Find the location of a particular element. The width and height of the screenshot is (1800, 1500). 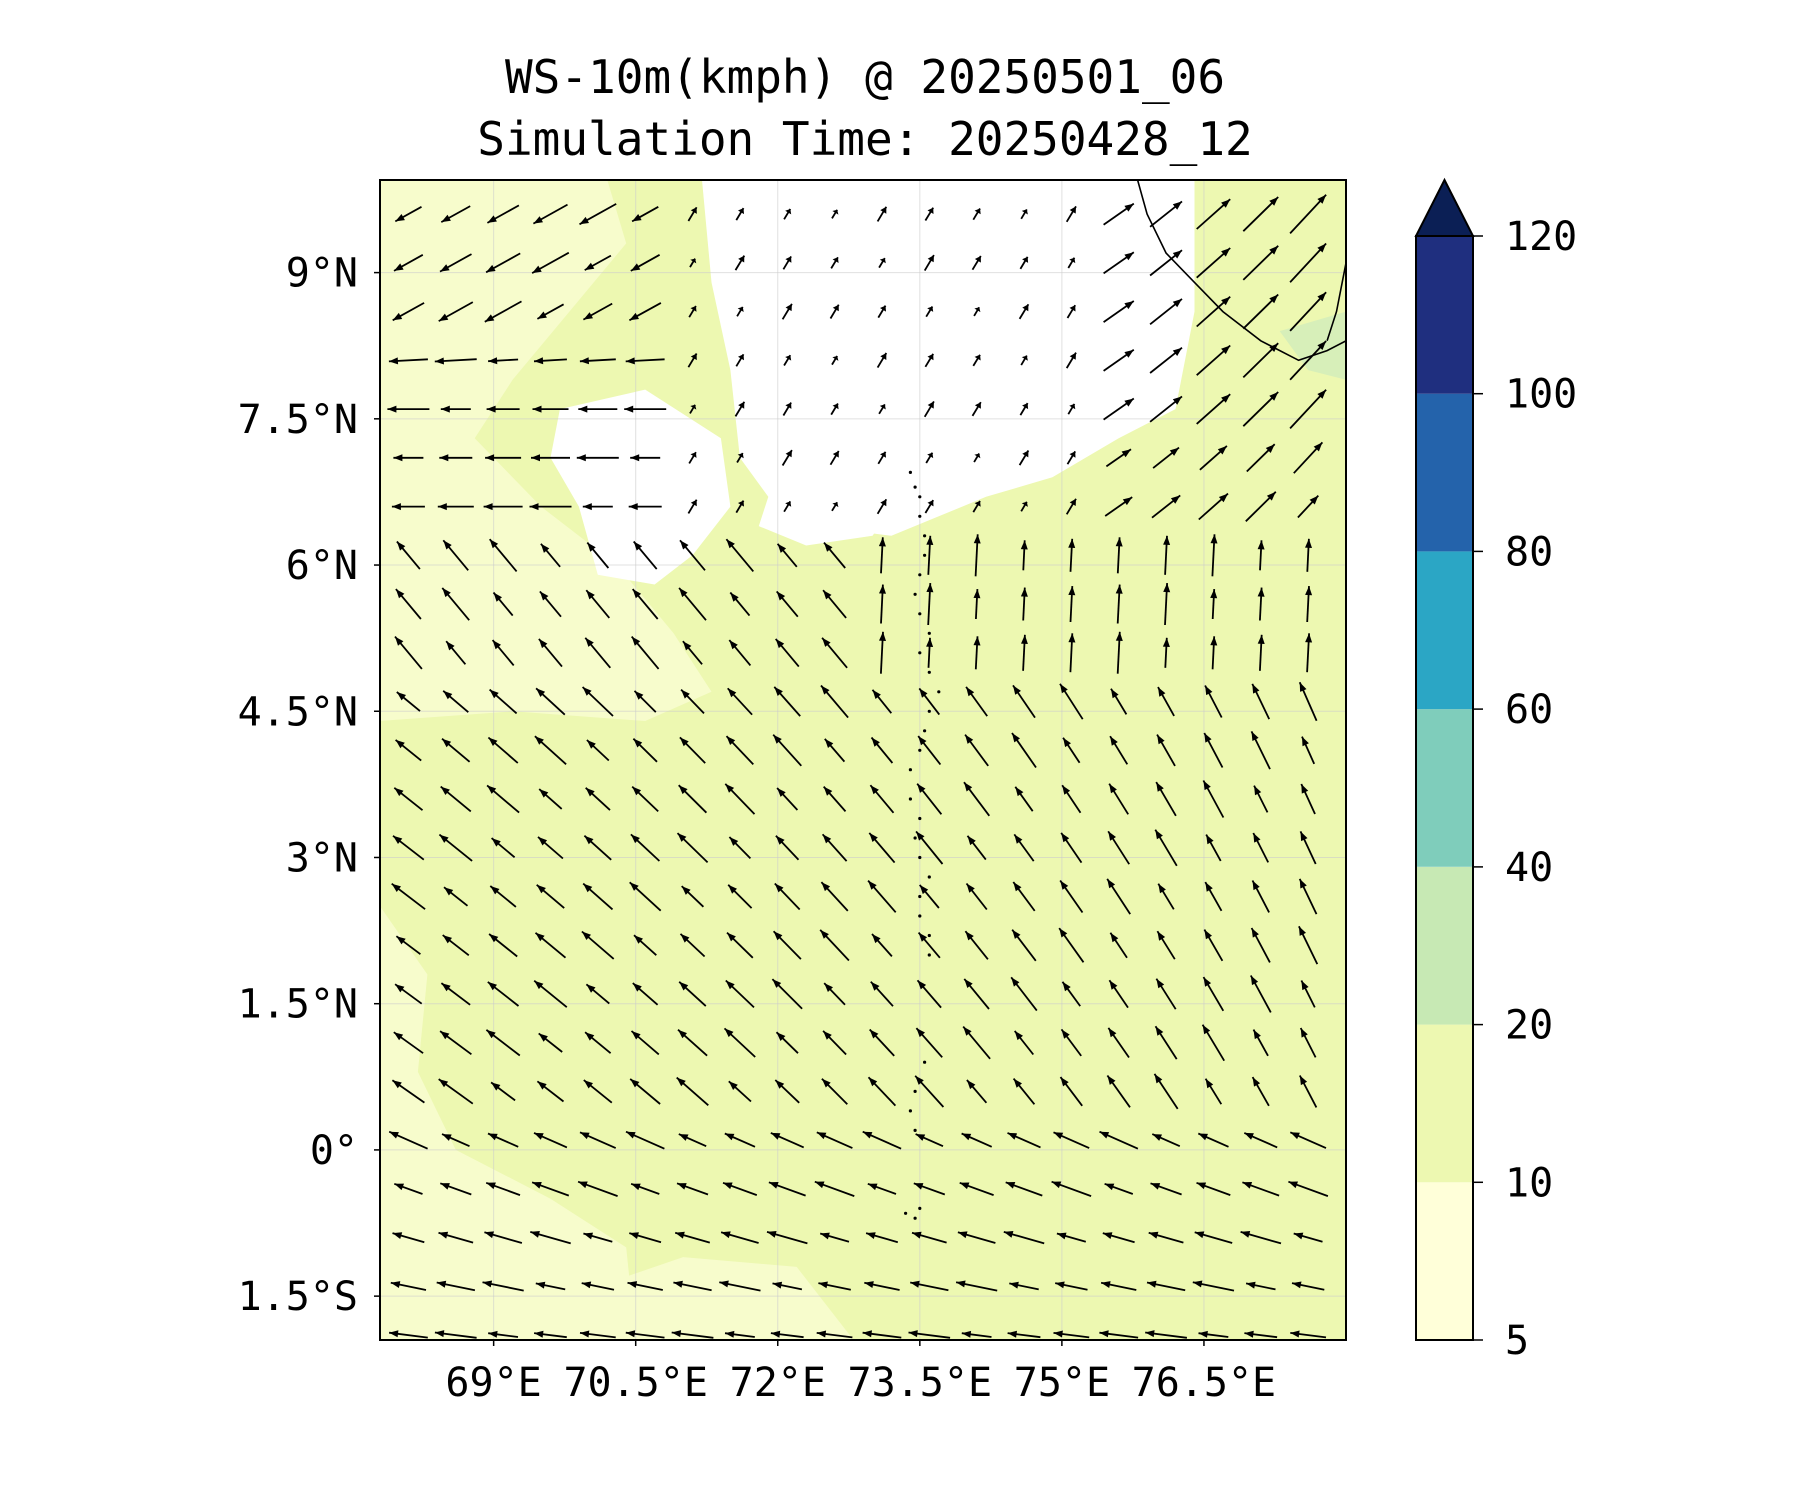

calm-wind-region is located at coordinates (829, 497).